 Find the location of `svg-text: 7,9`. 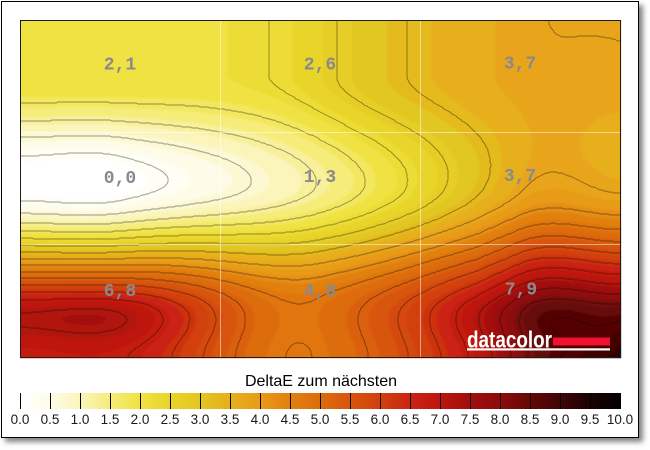

svg-text: 7,9 is located at coordinates (521, 291).